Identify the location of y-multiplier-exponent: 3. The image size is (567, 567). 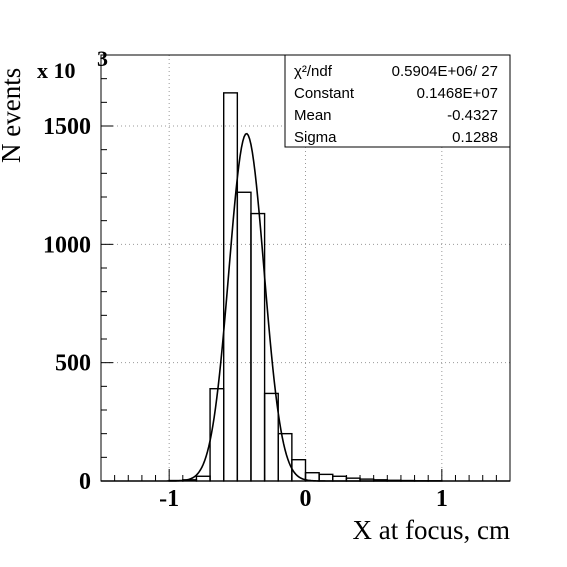
(102, 58).